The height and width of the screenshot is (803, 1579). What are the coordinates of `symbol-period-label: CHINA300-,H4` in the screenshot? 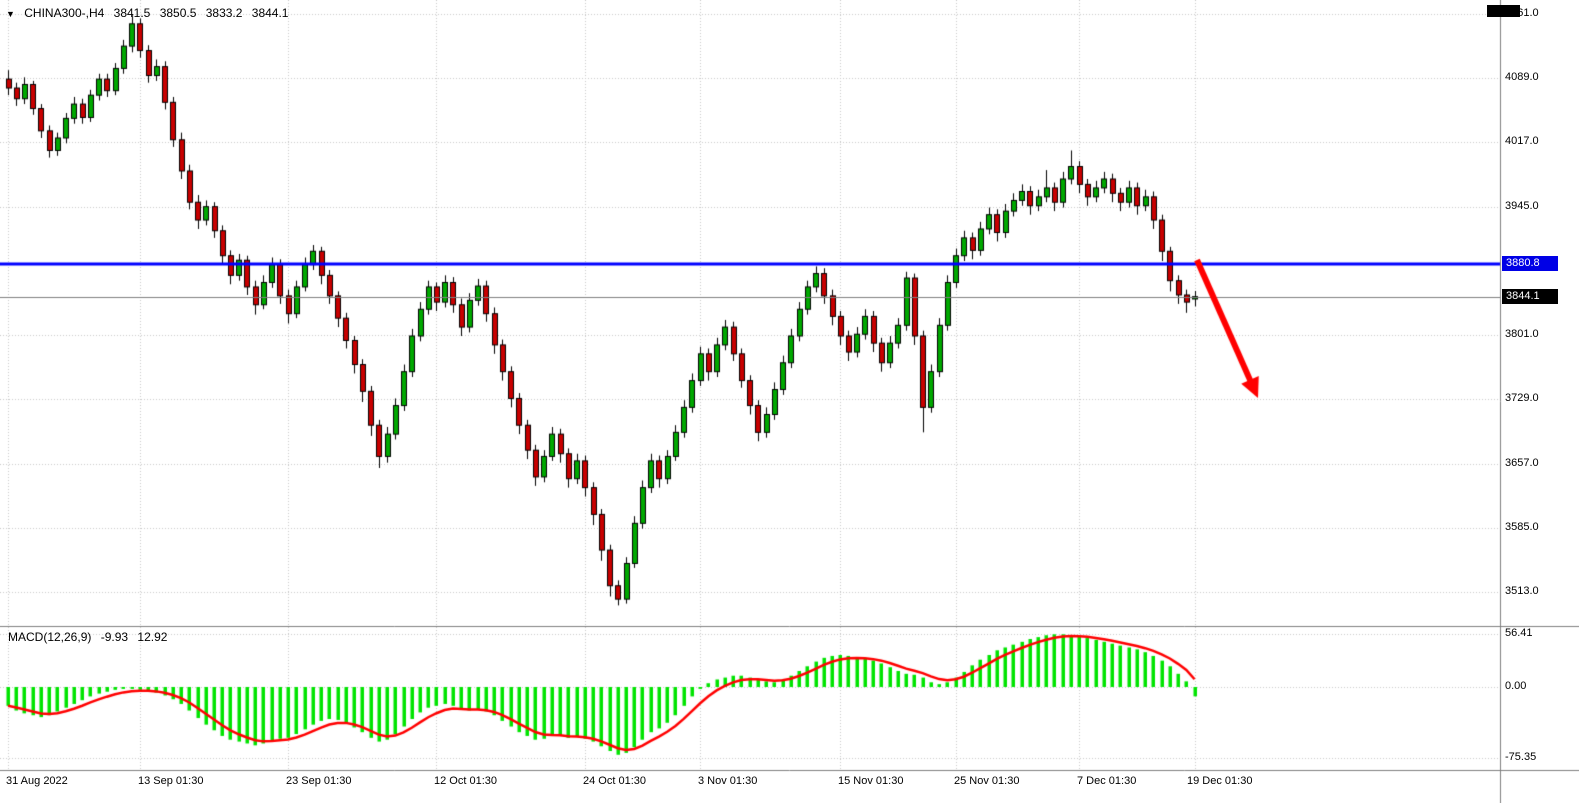 It's located at (64, 13).